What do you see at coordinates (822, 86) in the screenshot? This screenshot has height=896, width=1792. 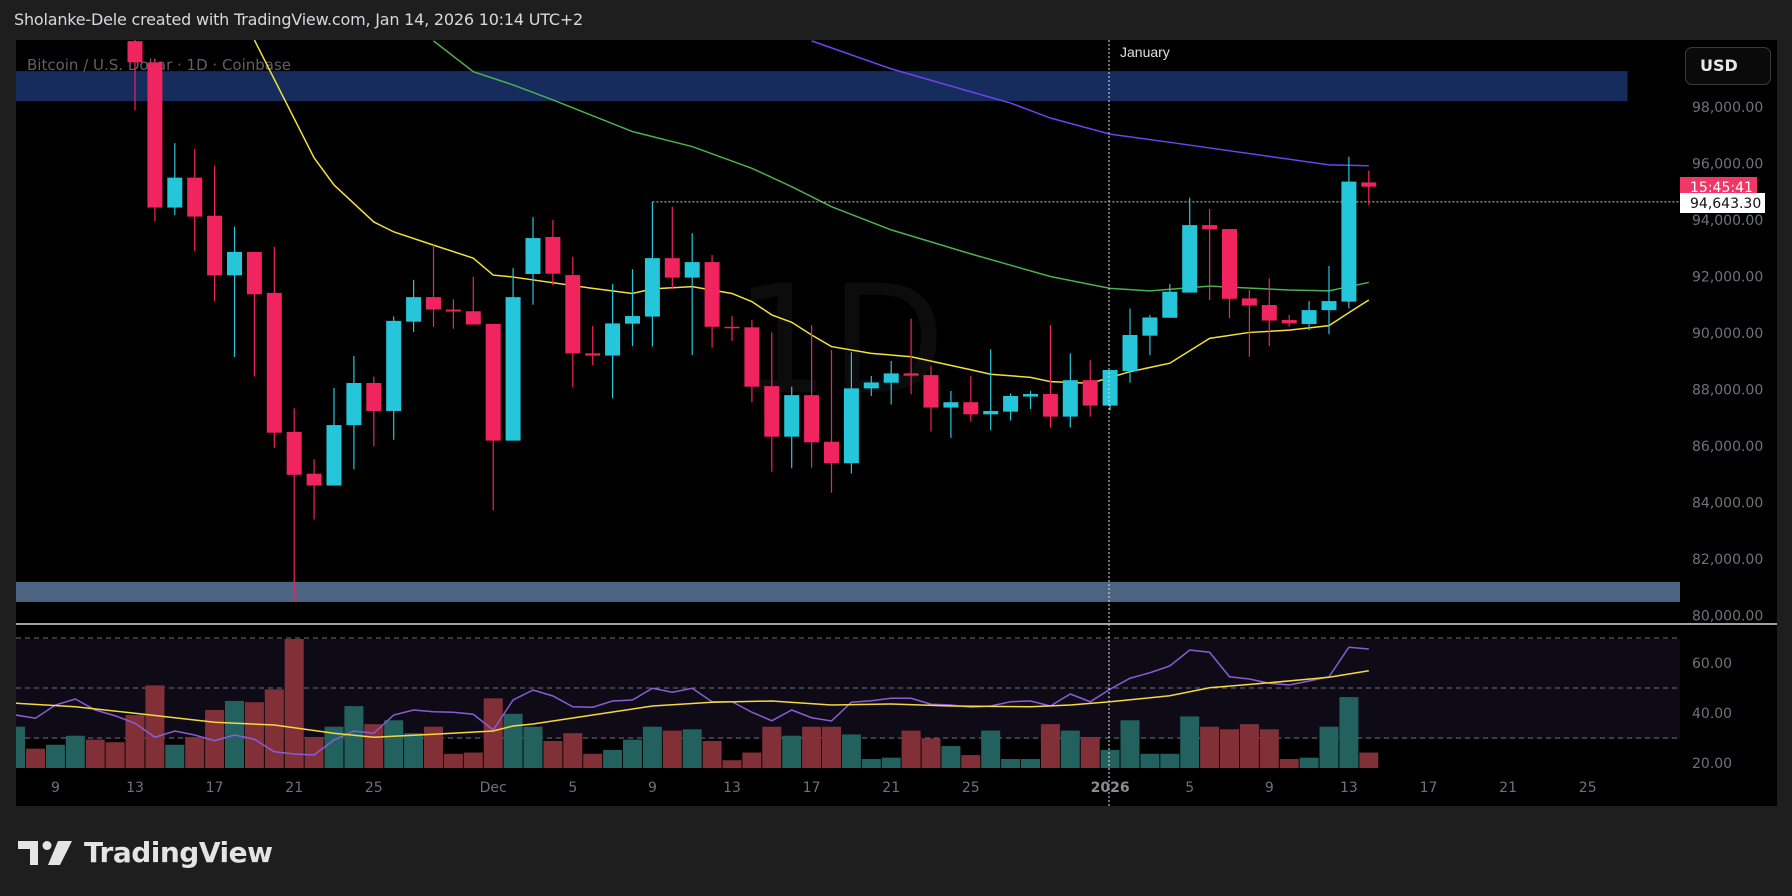 I see `zone-upper` at bounding box center [822, 86].